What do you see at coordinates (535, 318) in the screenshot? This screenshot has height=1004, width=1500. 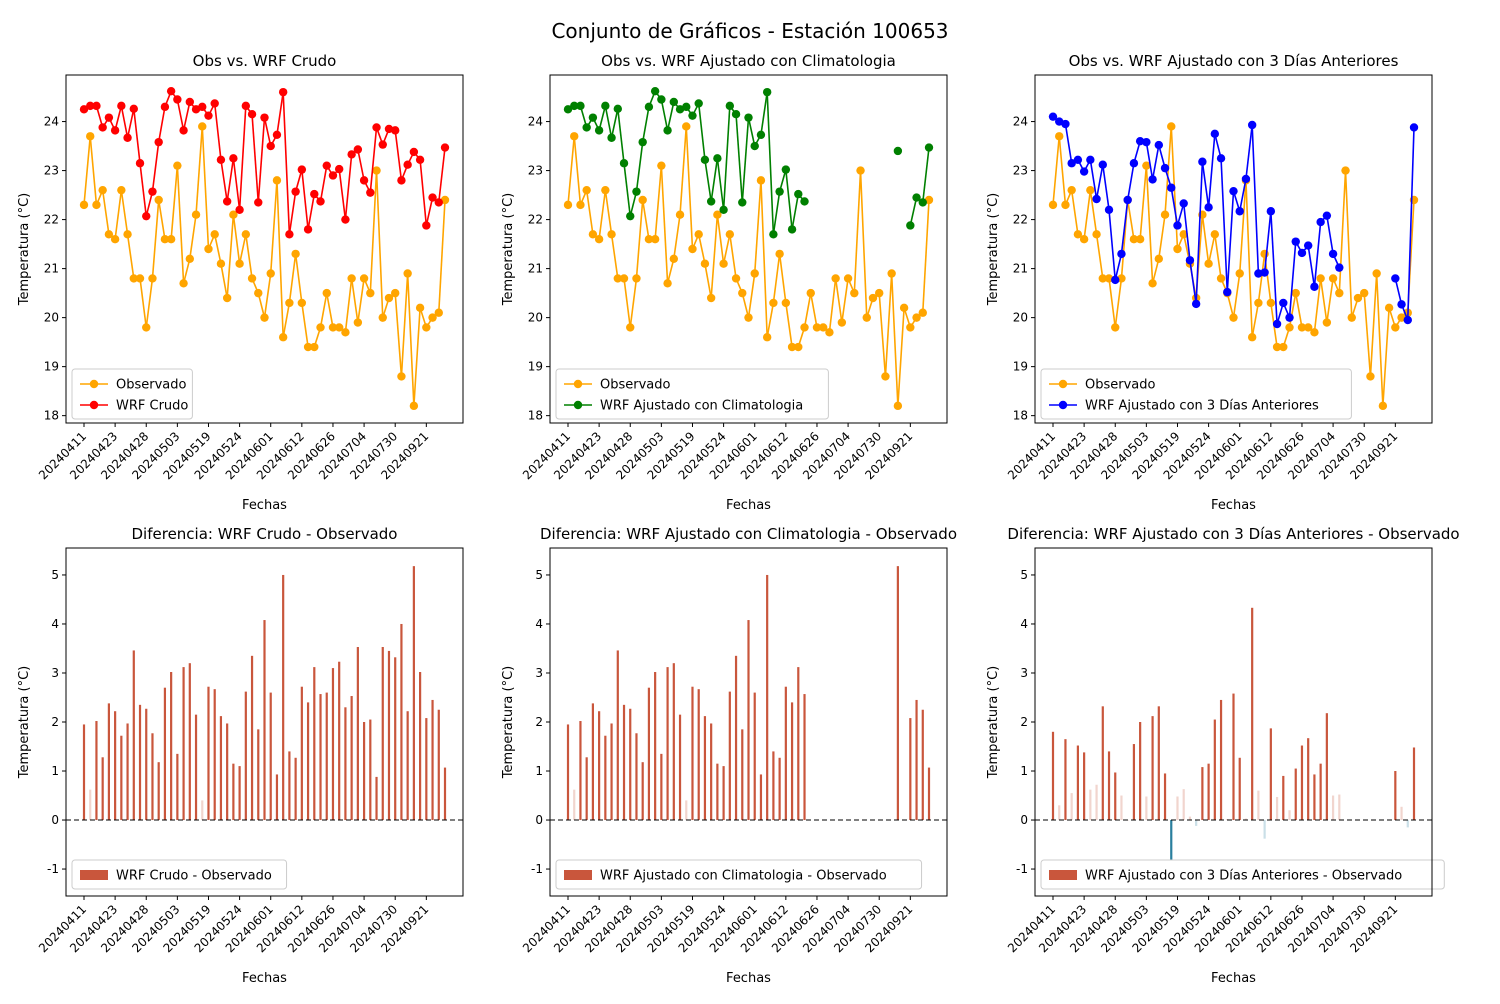 I see `y-tick-label: 20` at bounding box center [535, 318].